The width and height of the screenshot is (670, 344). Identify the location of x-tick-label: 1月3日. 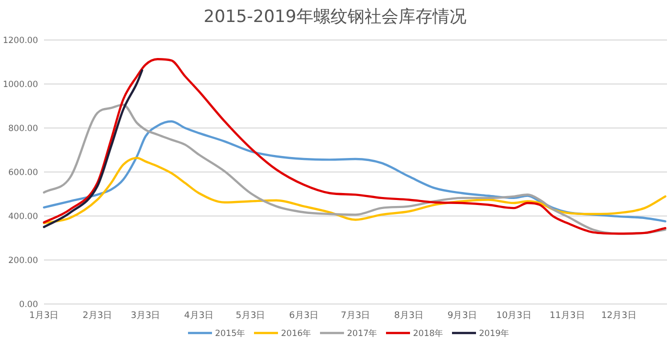
(44, 316).